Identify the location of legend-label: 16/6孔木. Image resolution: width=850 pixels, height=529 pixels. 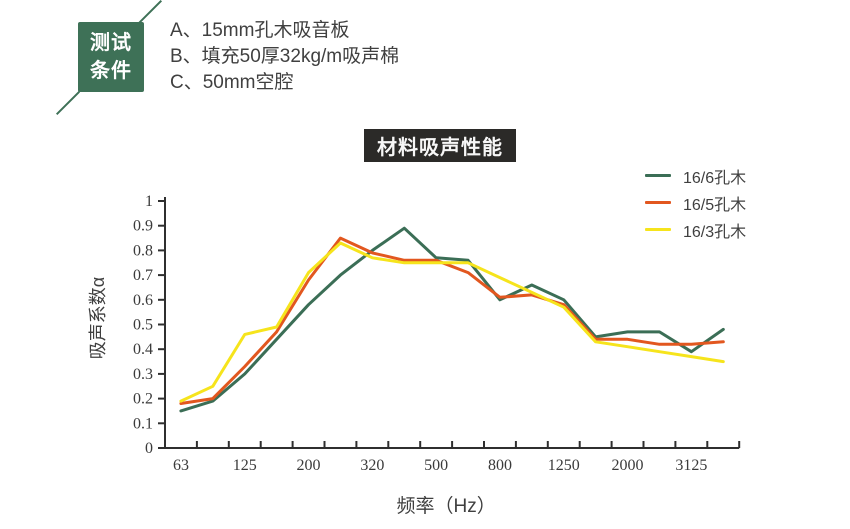
(715, 178).